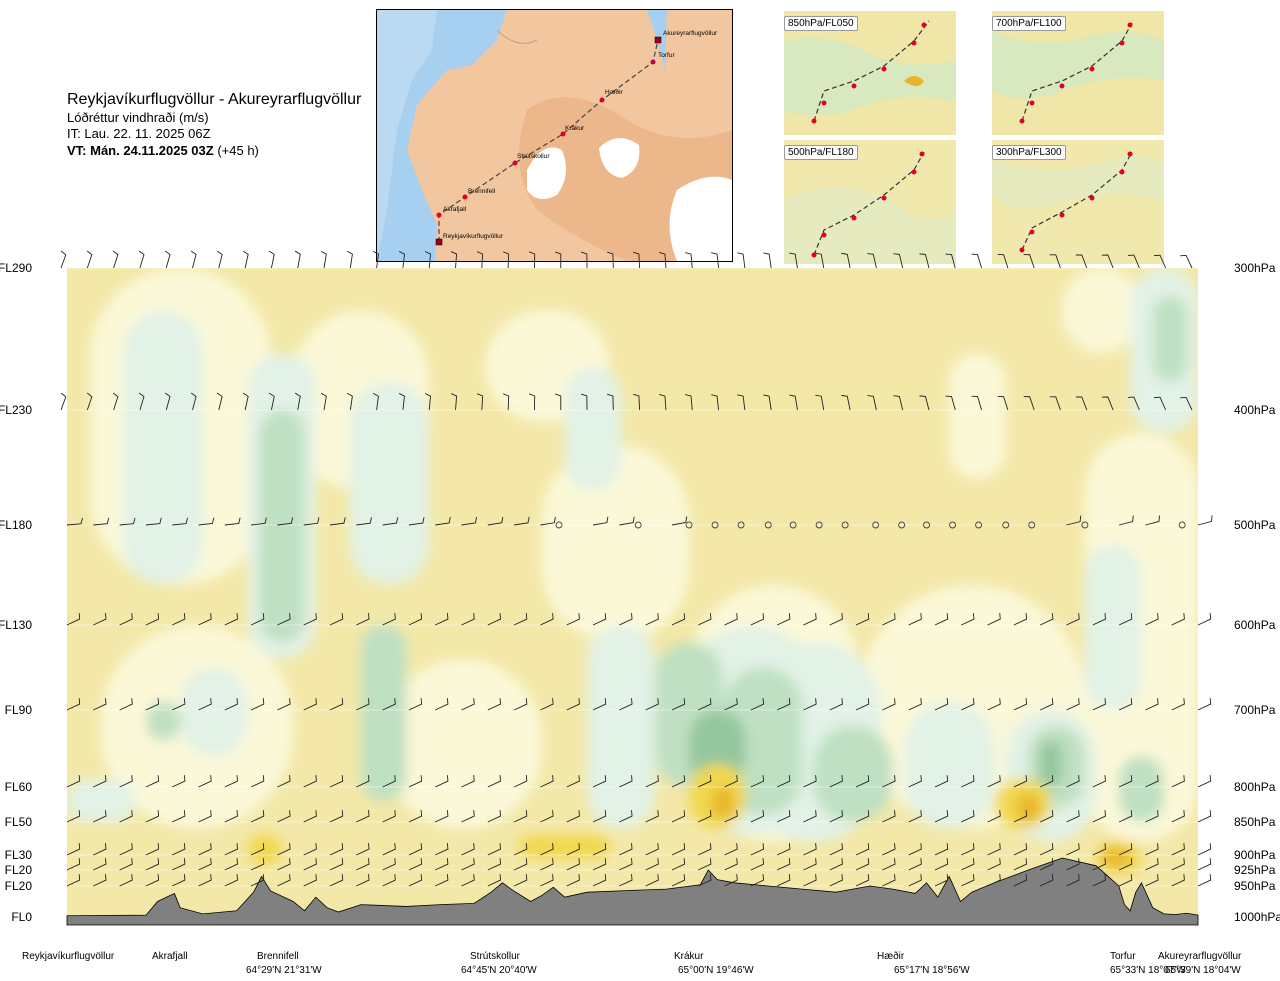 The image size is (1280, 981). Describe the element at coordinates (1029, 23) in the screenshot. I see `thumbnail-700-label: 700hPa/FL100` at that location.